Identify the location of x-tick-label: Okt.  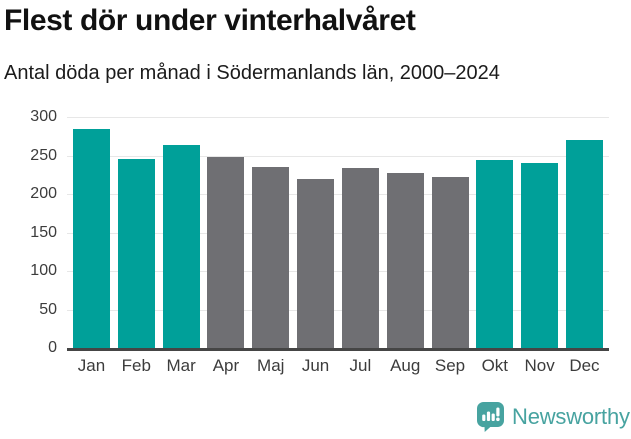
(495, 365).